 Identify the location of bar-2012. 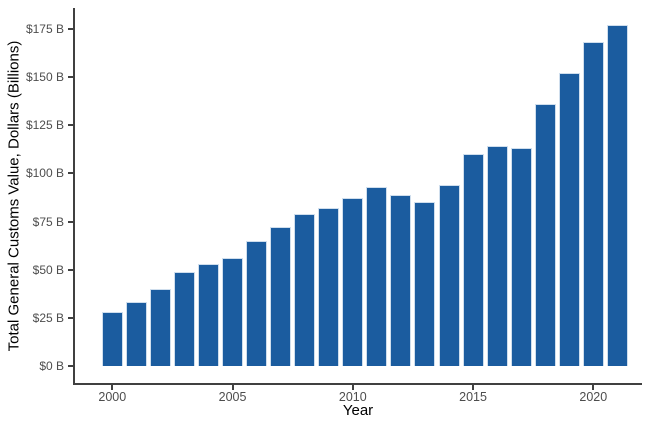
(401, 280).